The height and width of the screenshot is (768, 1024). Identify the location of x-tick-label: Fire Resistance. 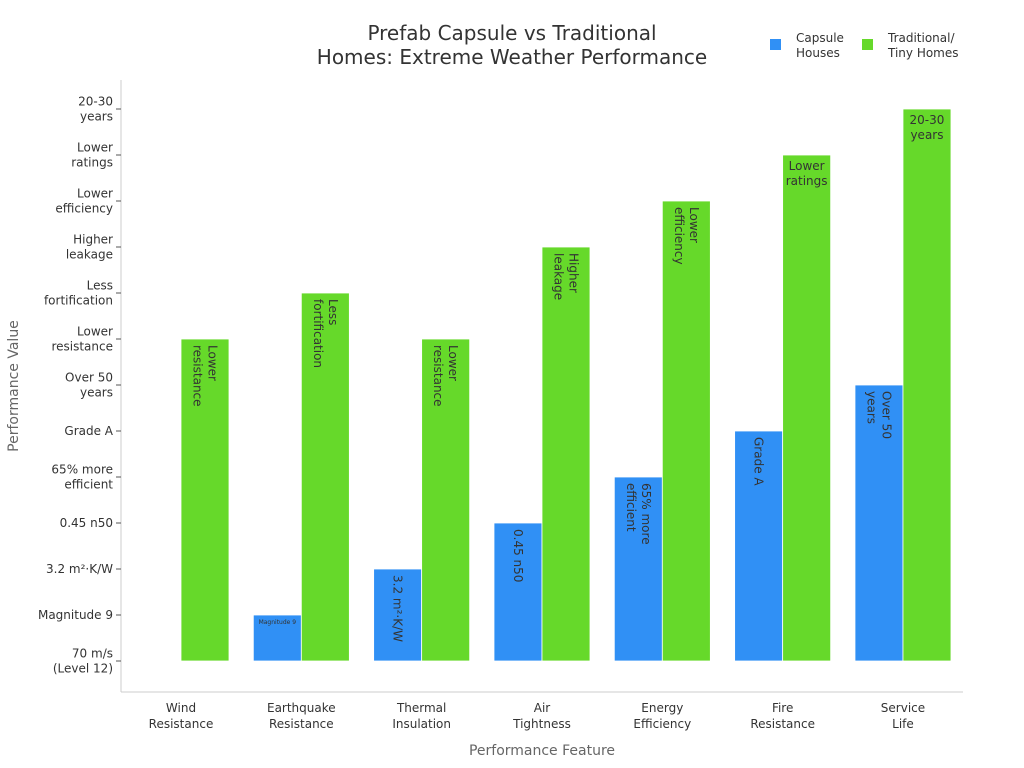
(782, 716).